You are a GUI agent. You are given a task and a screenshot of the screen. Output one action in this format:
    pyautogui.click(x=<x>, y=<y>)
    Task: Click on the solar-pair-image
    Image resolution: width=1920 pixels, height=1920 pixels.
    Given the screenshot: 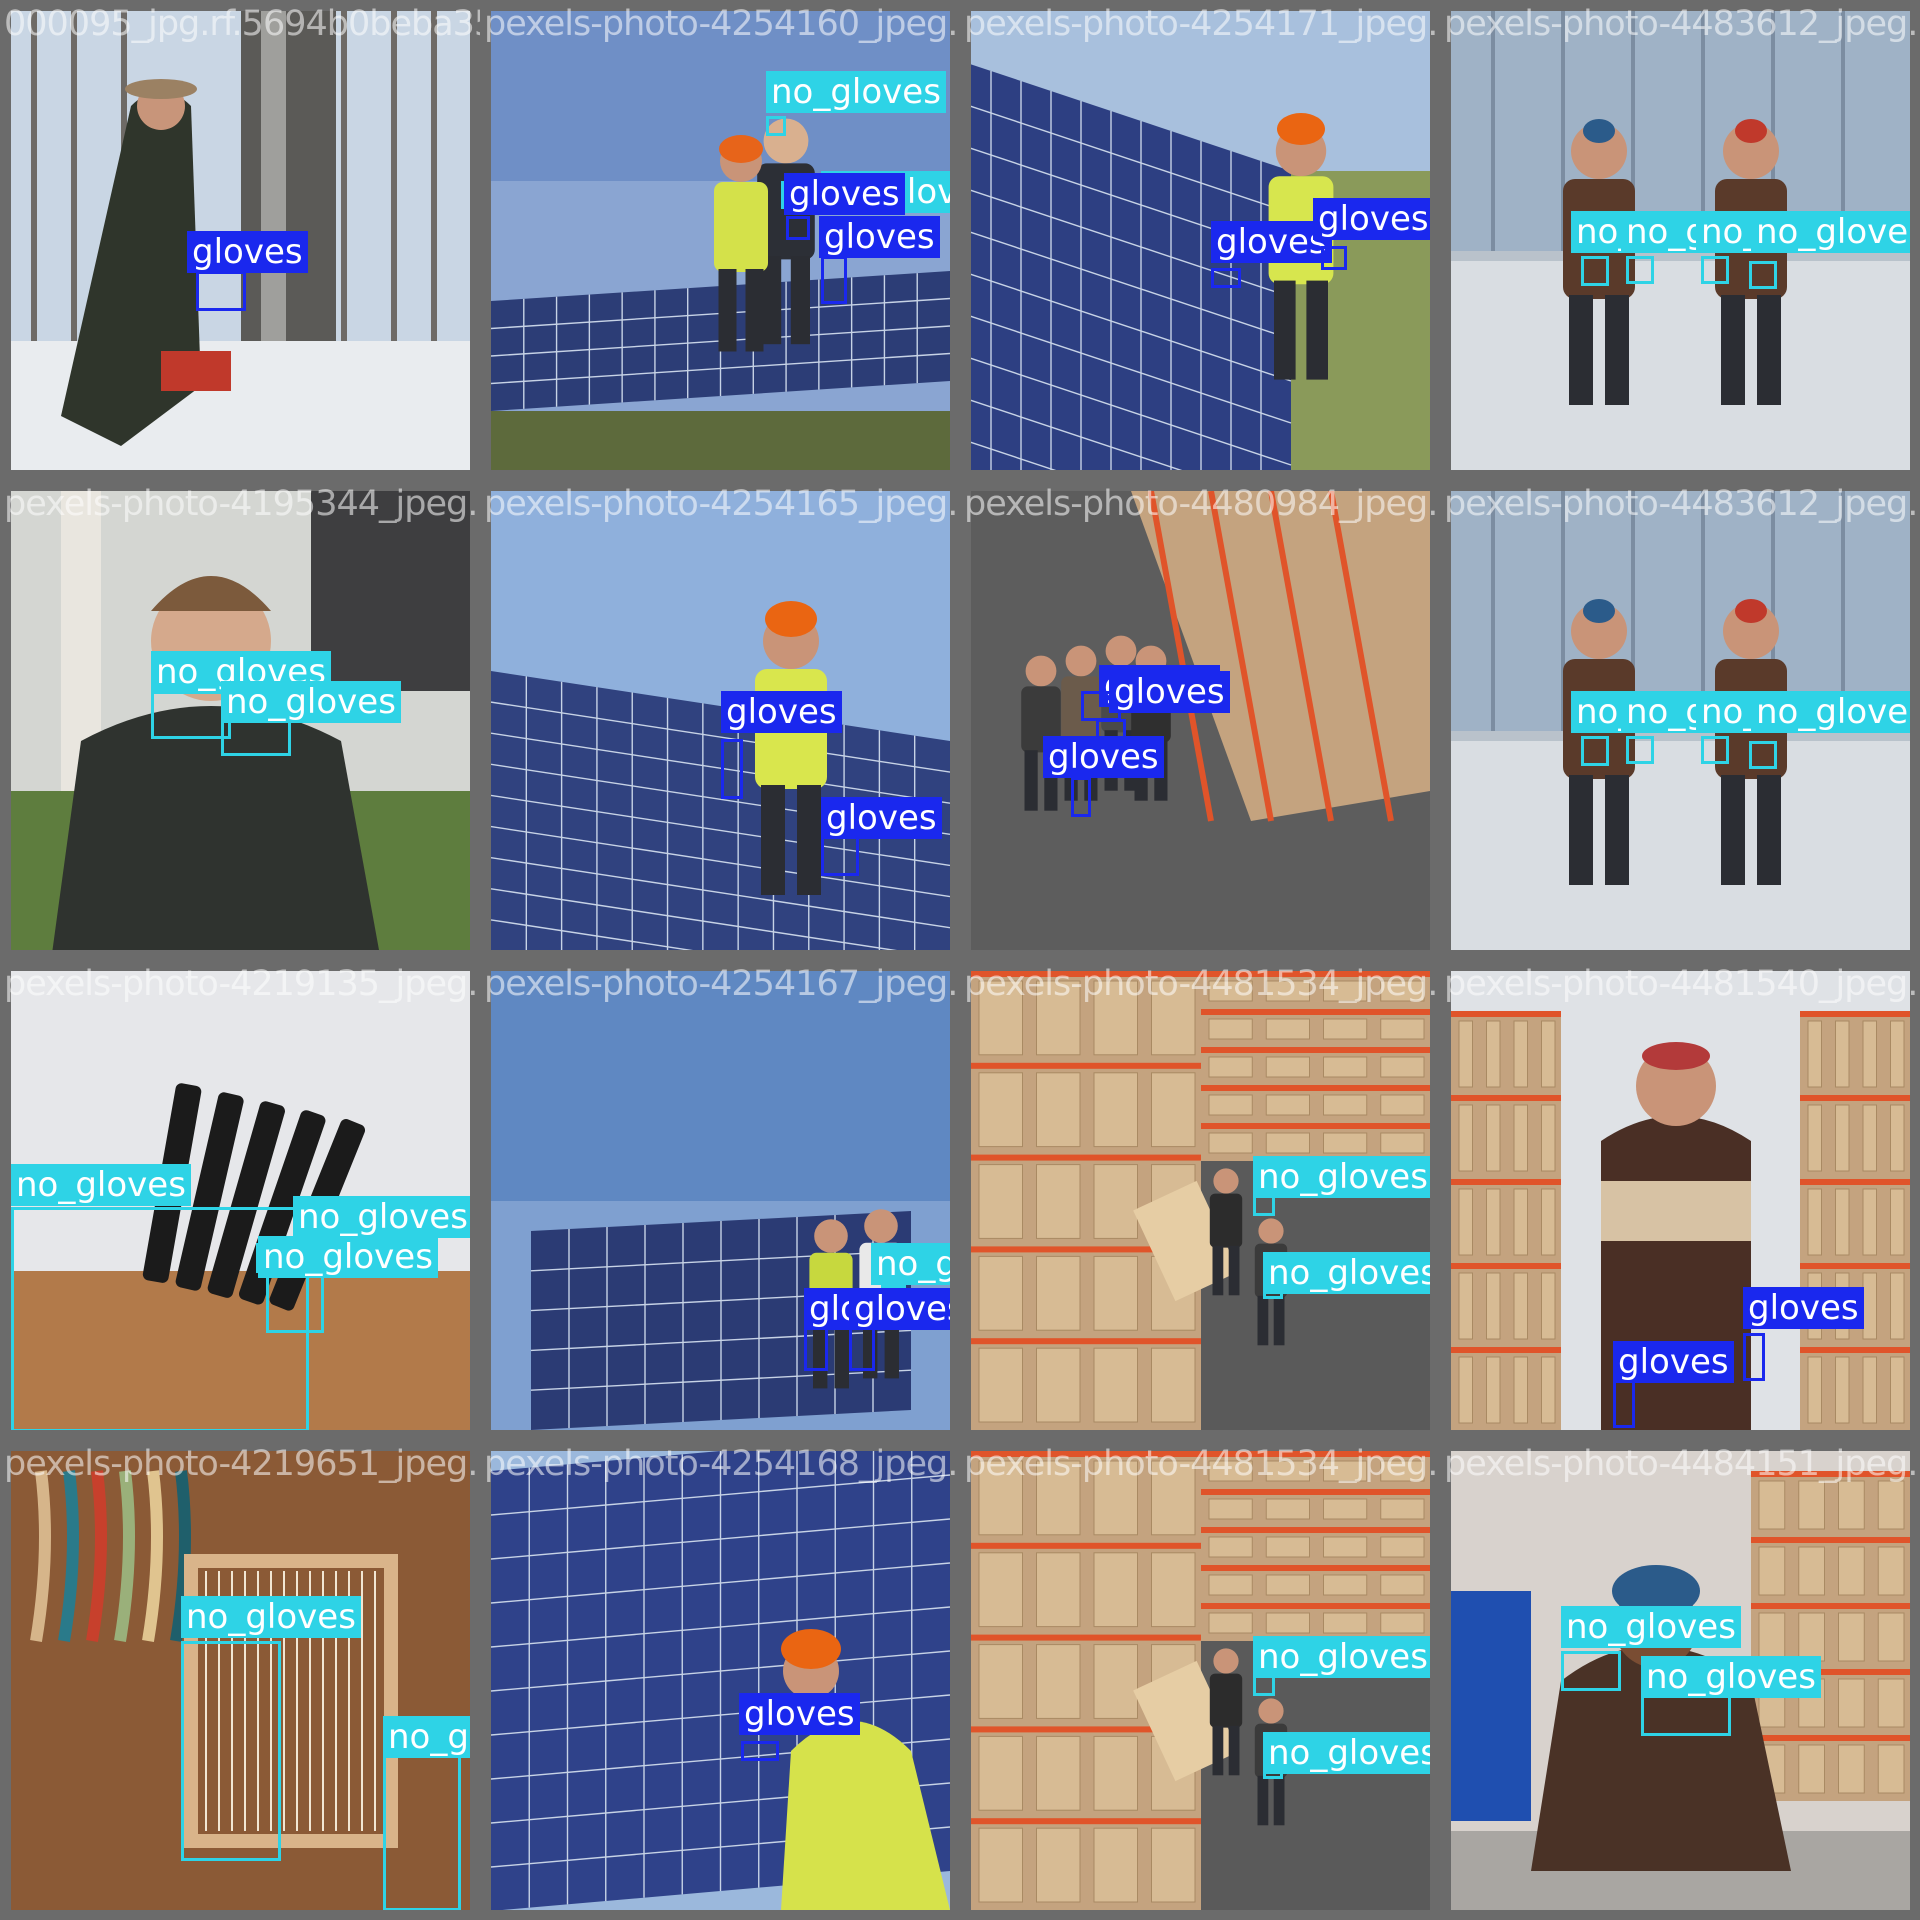 What is the action you would take?
    pyautogui.click(x=720, y=240)
    